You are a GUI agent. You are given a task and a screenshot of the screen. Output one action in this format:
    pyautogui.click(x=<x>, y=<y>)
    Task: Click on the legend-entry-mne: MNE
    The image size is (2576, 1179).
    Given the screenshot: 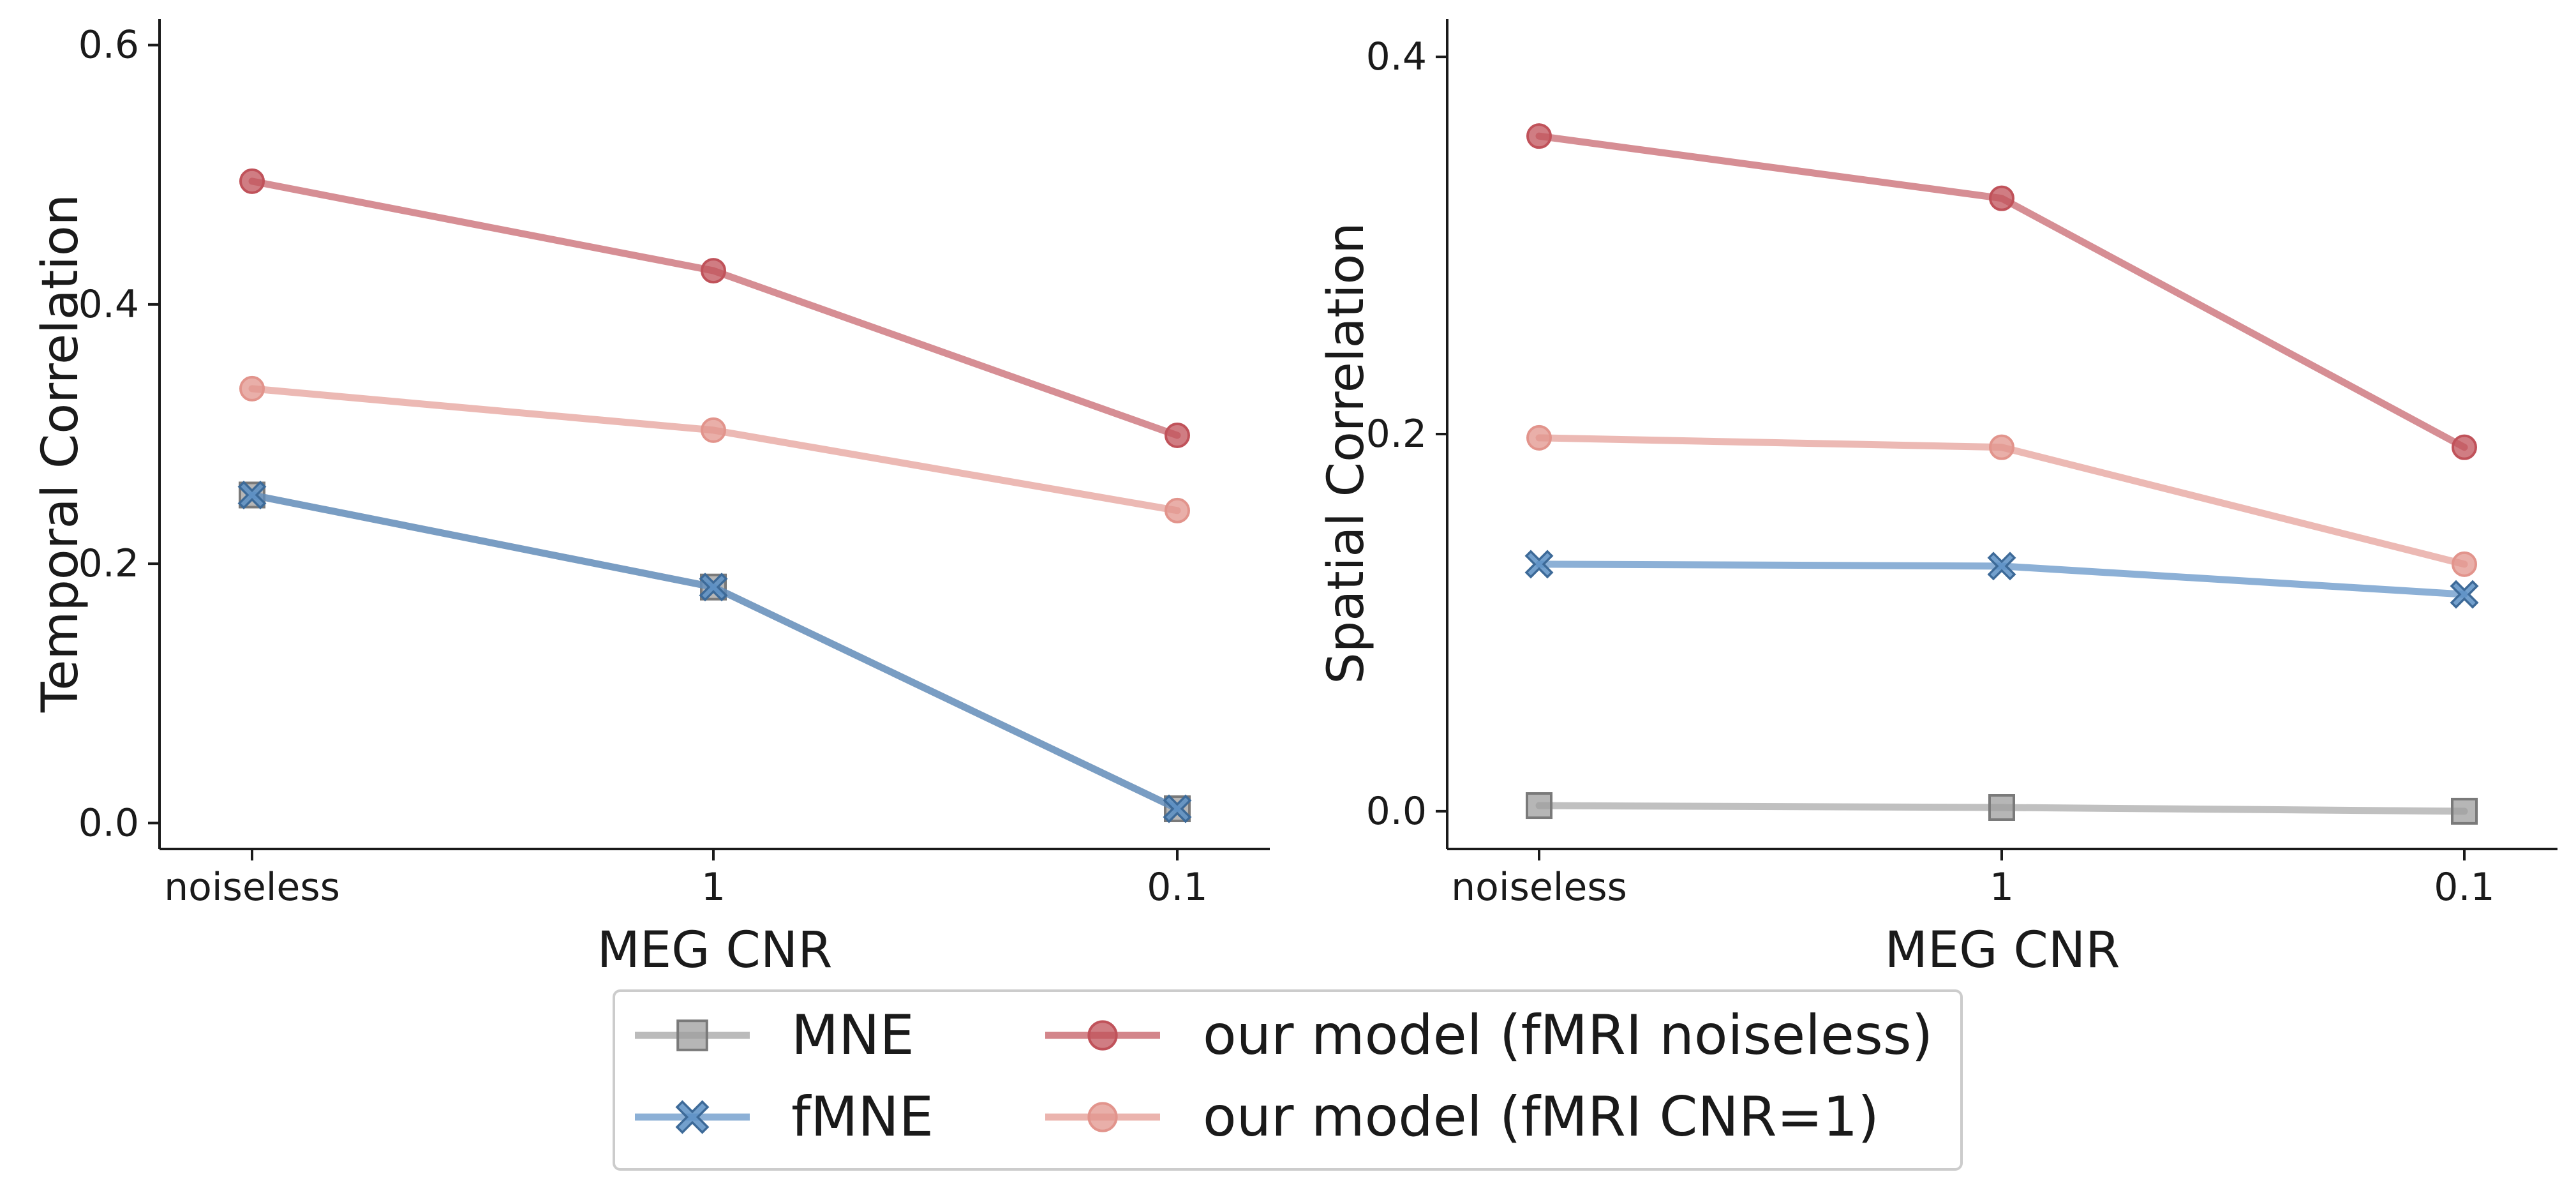 What is the action you would take?
    pyautogui.click(x=774, y=1035)
    